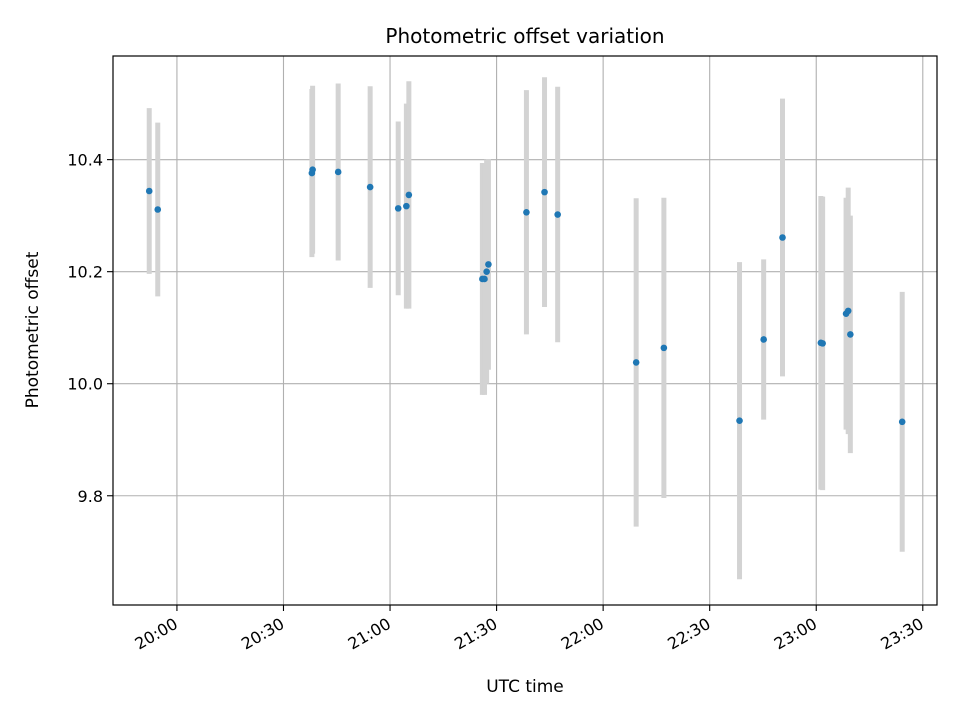 Image resolution: width=960 pixels, height=720 pixels. Describe the element at coordinates (524, 36) in the screenshot. I see `chart-title: Photometric offset variation` at that location.